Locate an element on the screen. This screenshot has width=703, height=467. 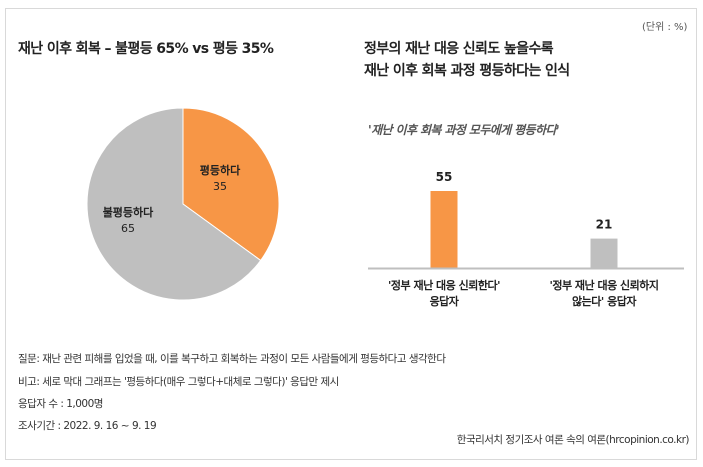
respondents-note: 응답자 수 : 1,000명 is located at coordinates (60, 404).